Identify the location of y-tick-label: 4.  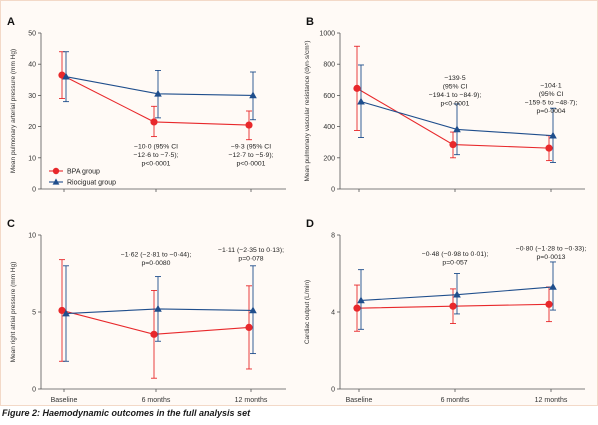
(333, 313).